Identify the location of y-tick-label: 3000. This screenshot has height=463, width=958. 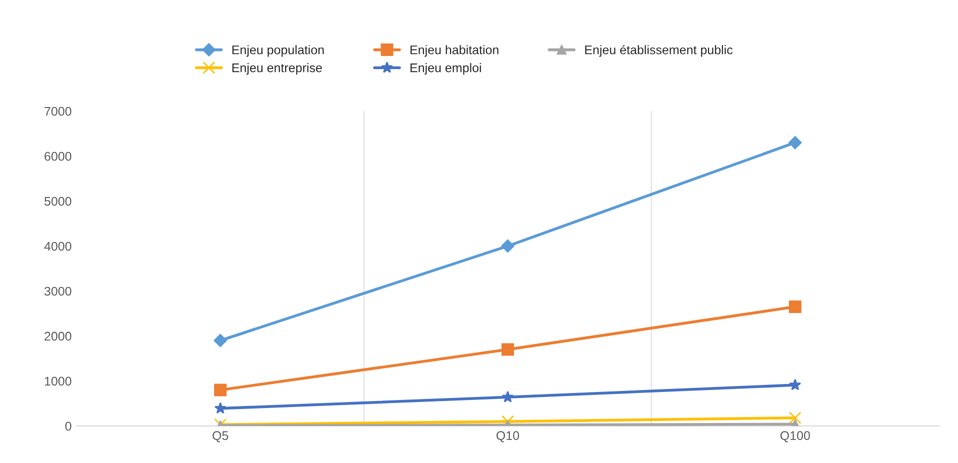
(58, 291).